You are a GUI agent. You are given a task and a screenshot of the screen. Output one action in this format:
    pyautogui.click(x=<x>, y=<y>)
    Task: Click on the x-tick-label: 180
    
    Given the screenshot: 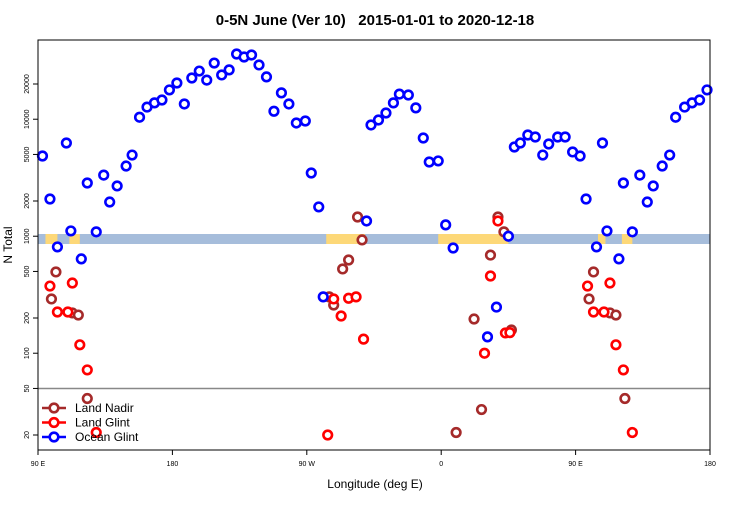 What is the action you would take?
    pyautogui.click(x=173, y=464)
    